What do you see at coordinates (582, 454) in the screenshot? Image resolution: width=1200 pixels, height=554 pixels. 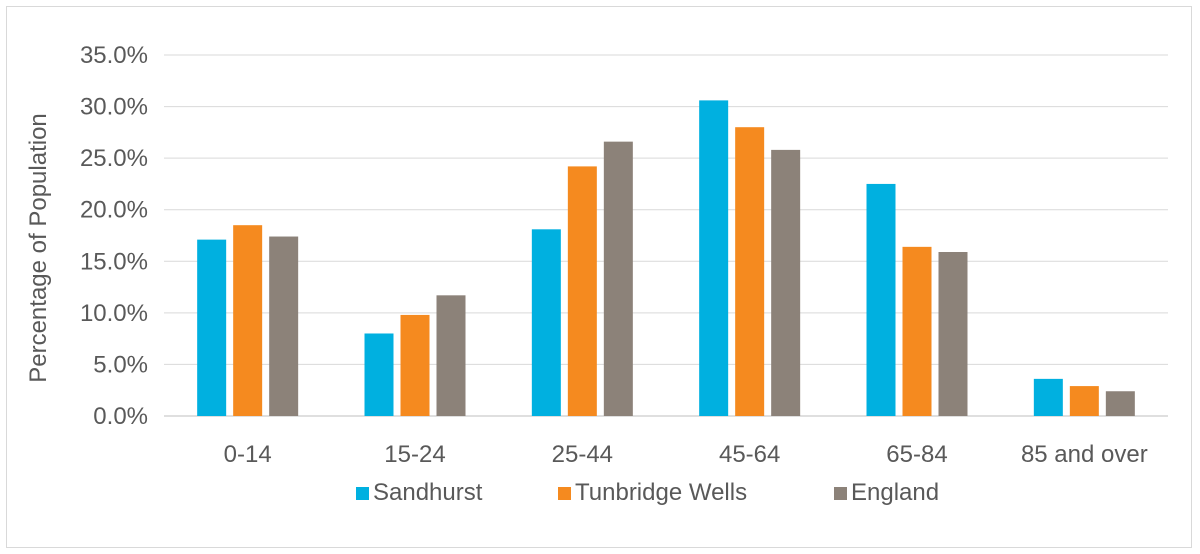 I see `x-tick-label: 25-44` at bounding box center [582, 454].